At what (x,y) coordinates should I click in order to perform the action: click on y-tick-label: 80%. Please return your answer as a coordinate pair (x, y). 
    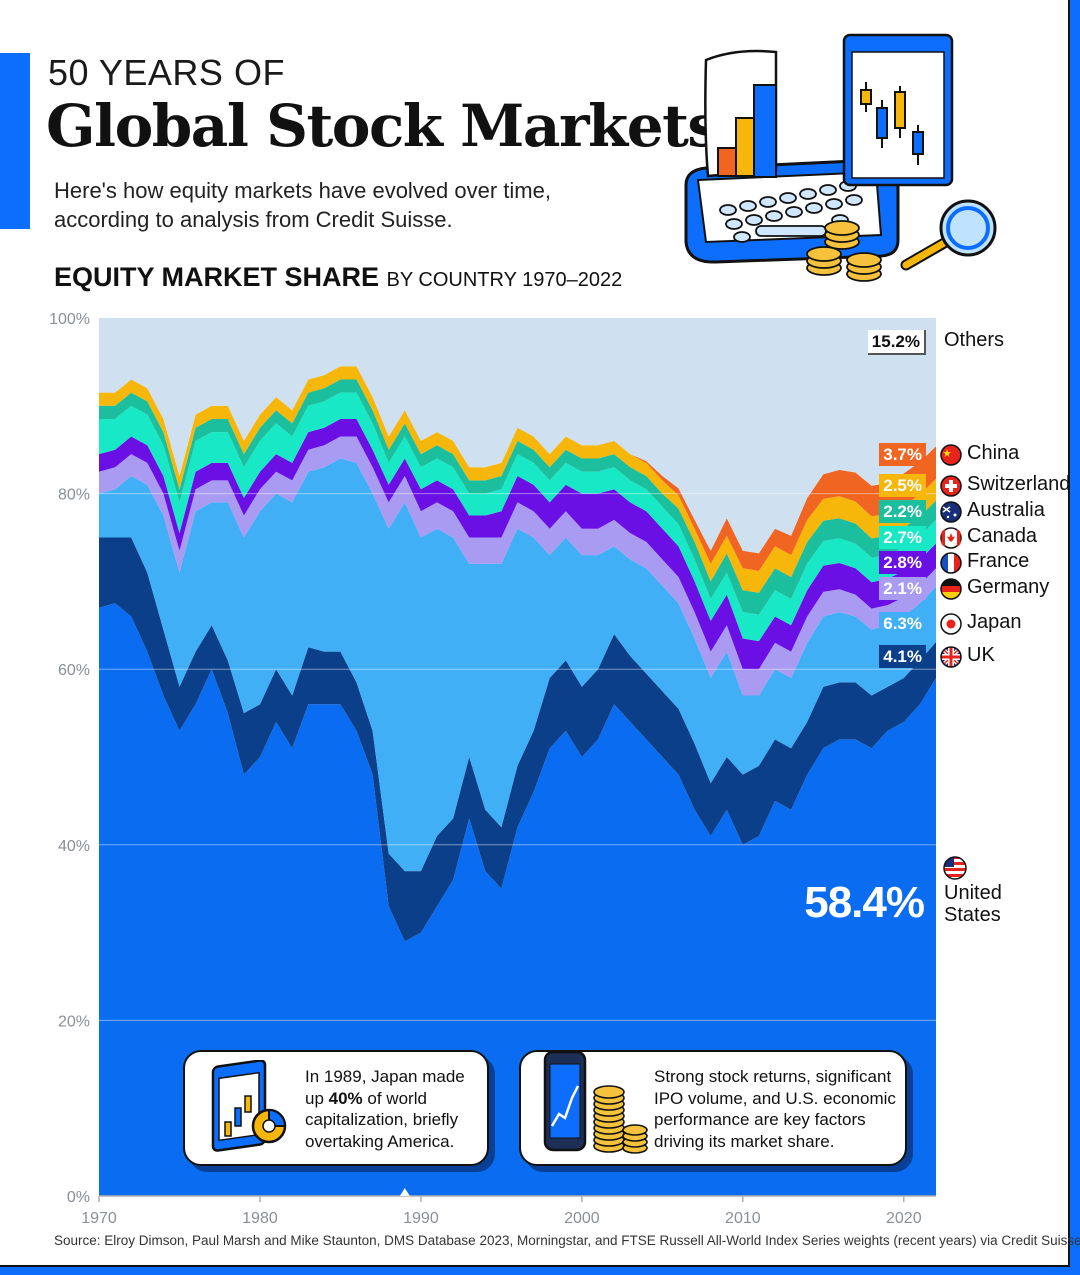
    Looking at the image, I should click on (74, 495).